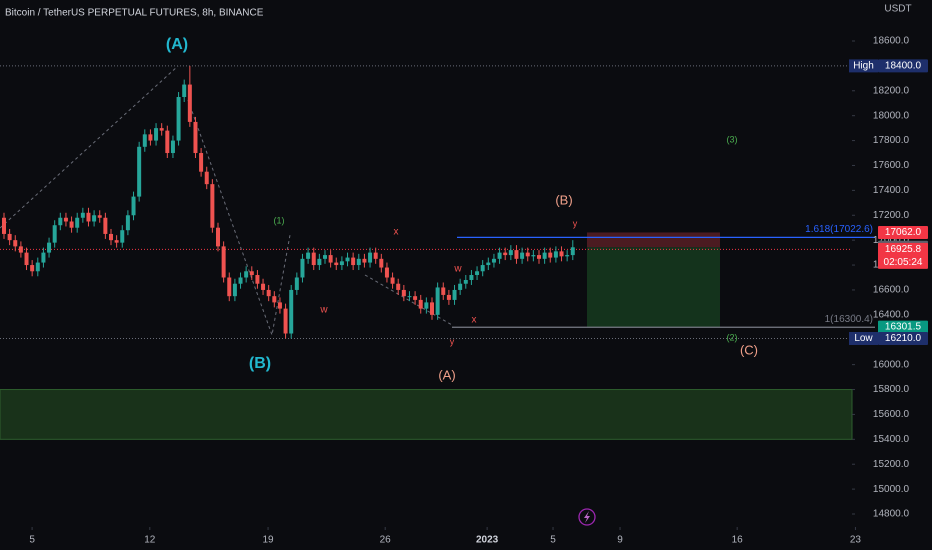  What do you see at coordinates (891, 165) in the screenshot?
I see `y-tick-label: 17600.0` at bounding box center [891, 165].